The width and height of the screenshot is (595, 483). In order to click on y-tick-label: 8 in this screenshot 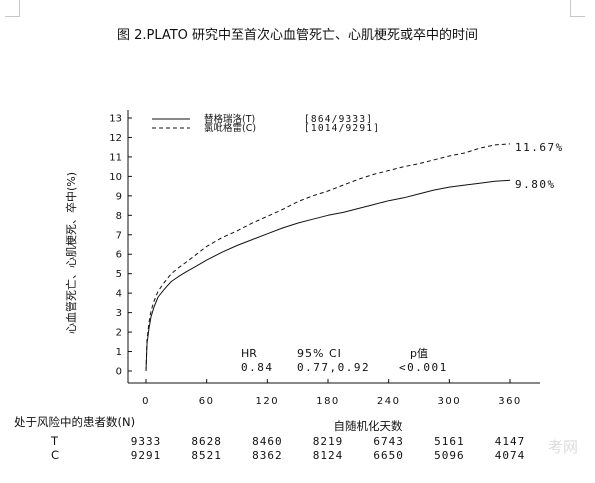, I will do `click(119, 216)`.